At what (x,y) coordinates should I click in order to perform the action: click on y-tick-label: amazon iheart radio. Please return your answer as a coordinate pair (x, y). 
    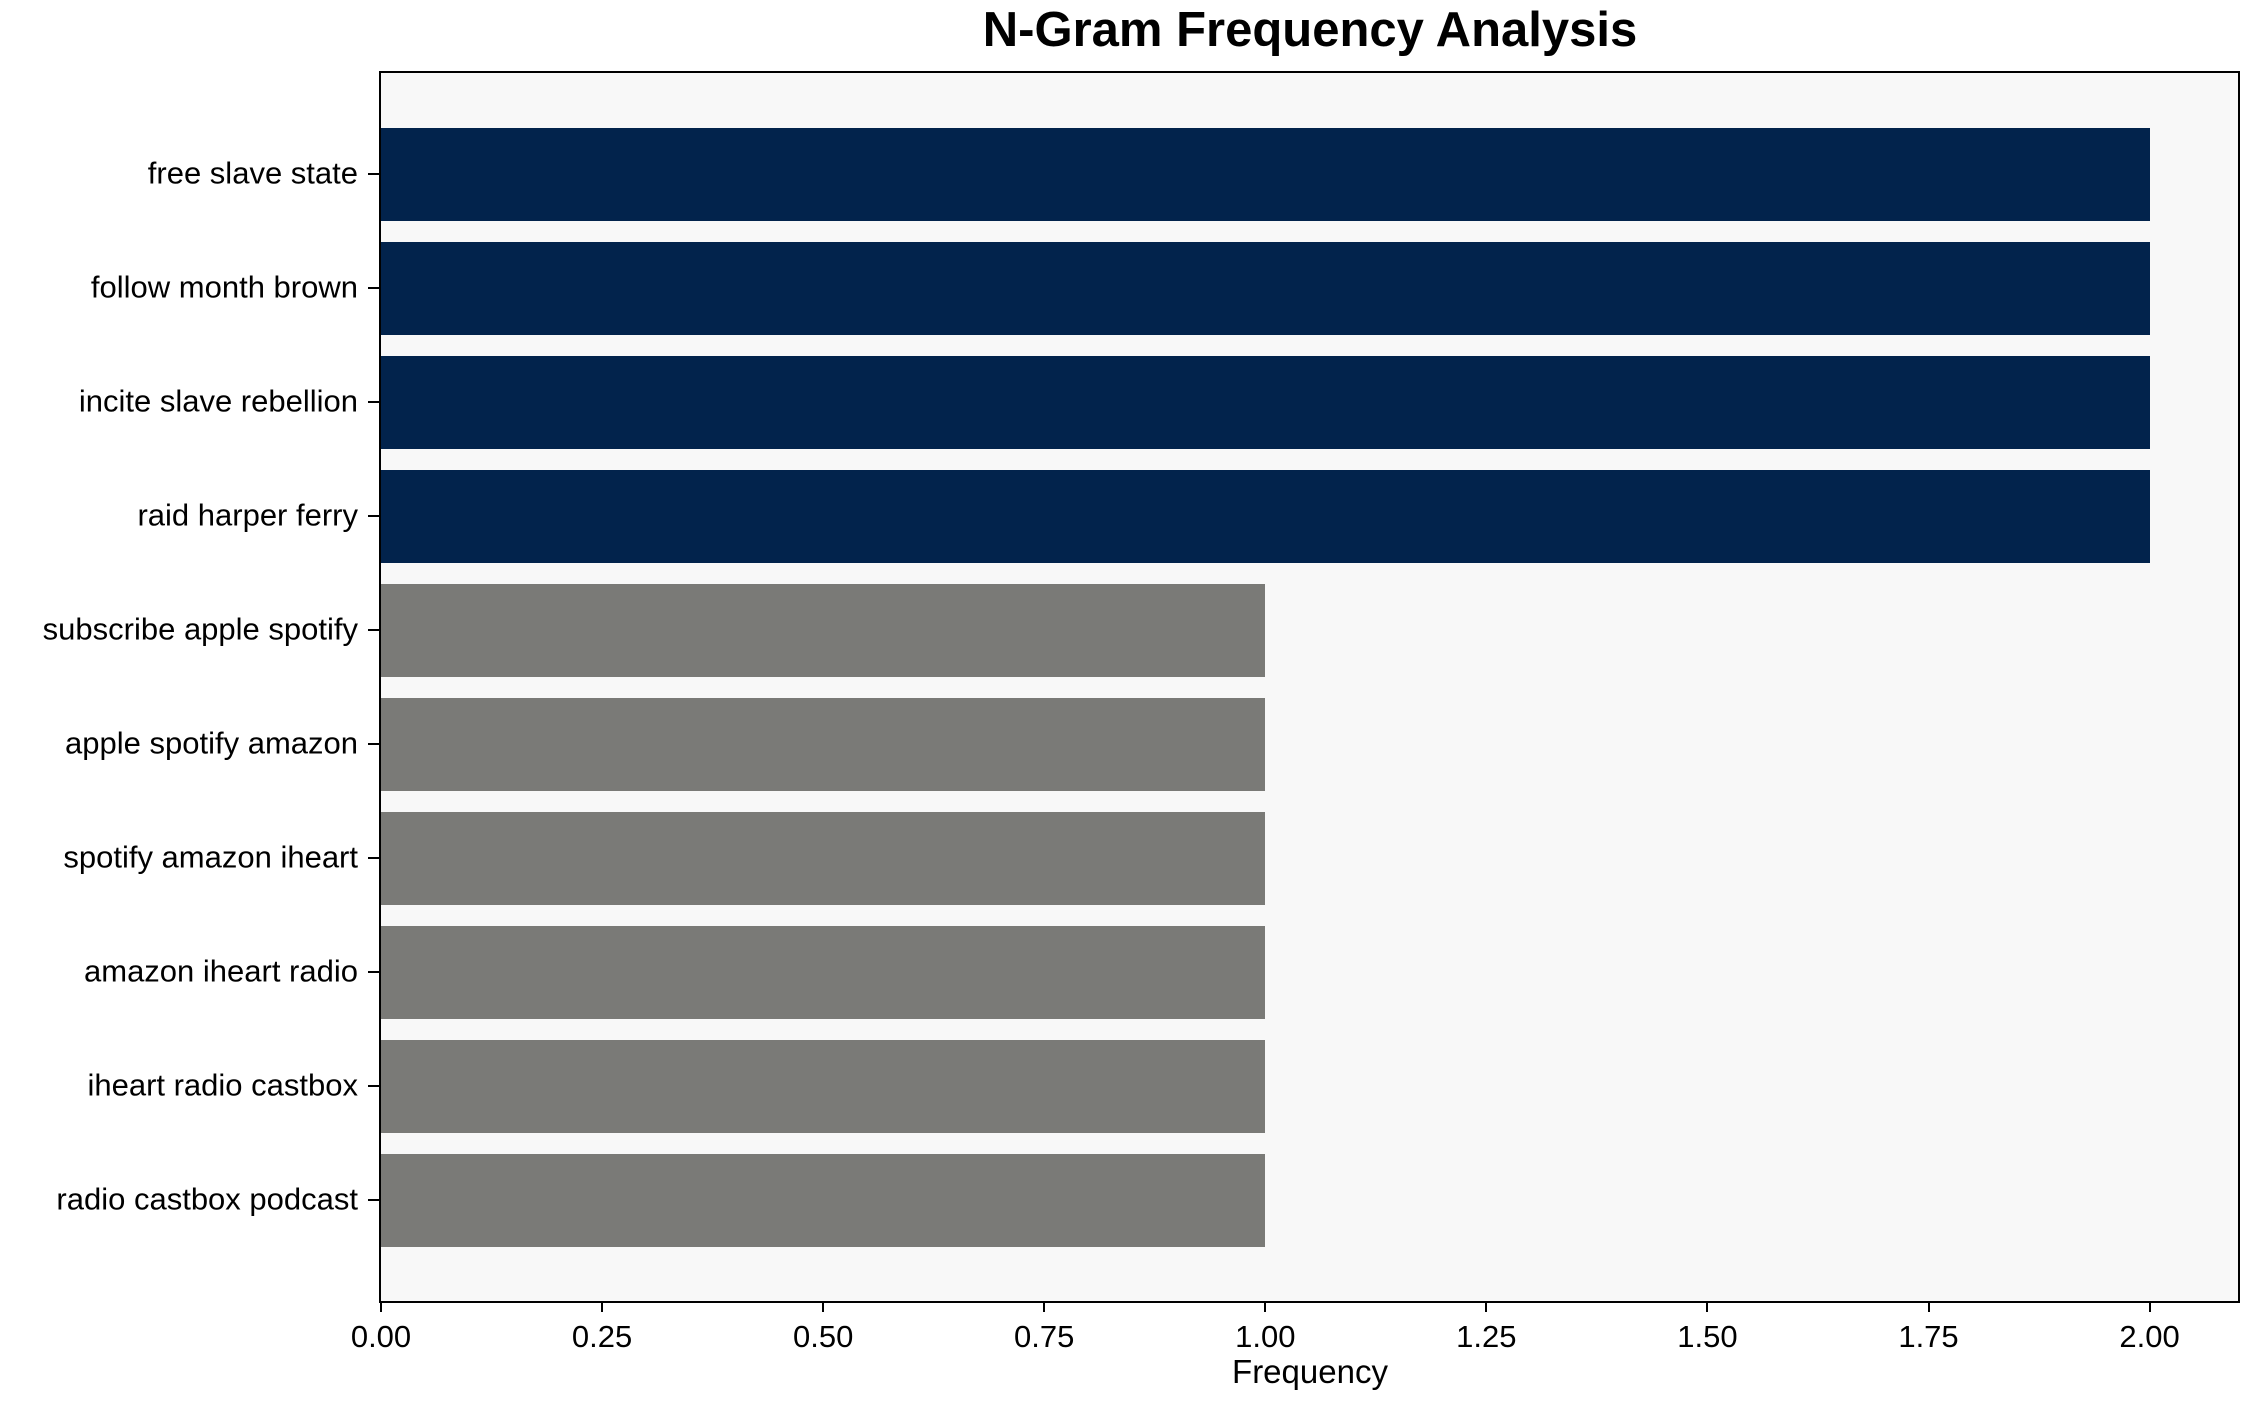
    Looking at the image, I should click on (221, 971).